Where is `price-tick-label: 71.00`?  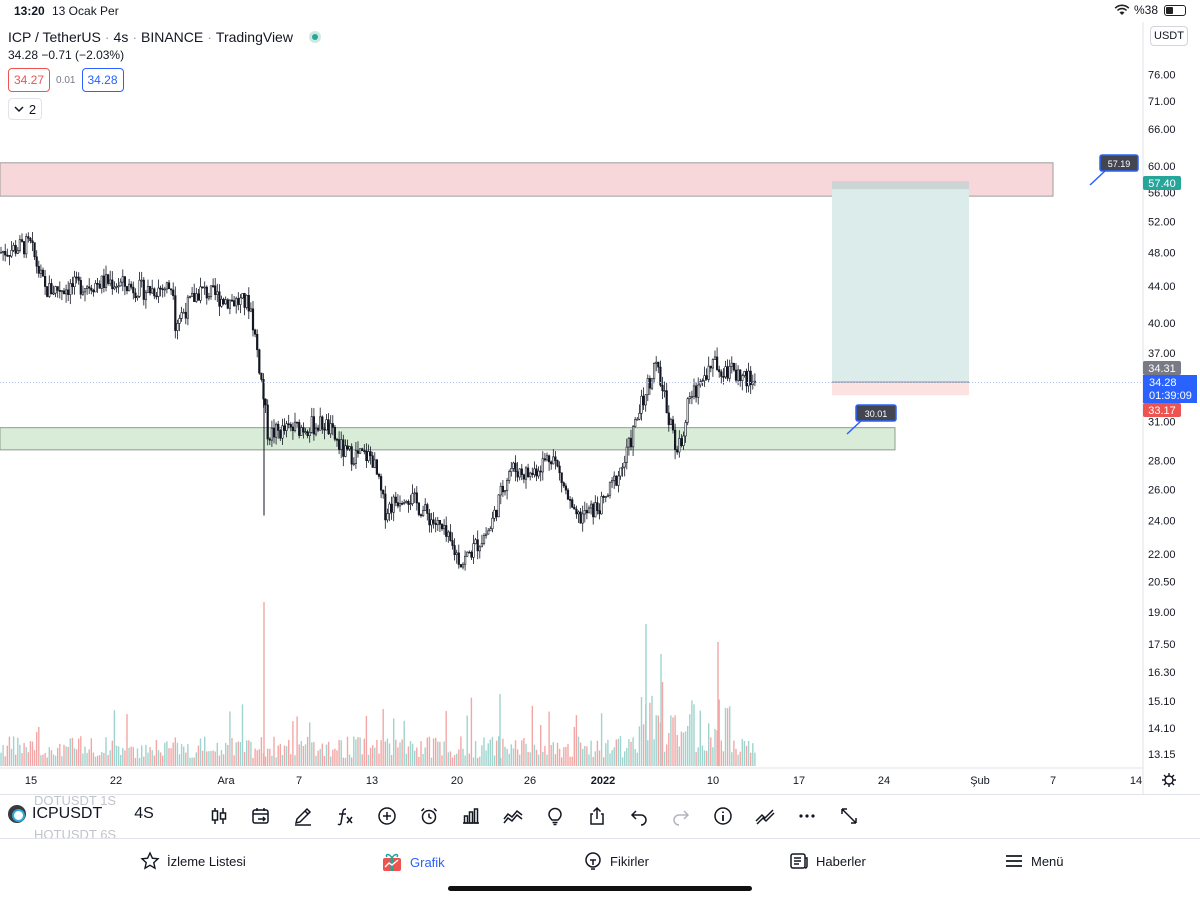
price-tick-label: 71.00 is located at coordinates (1162, 102).